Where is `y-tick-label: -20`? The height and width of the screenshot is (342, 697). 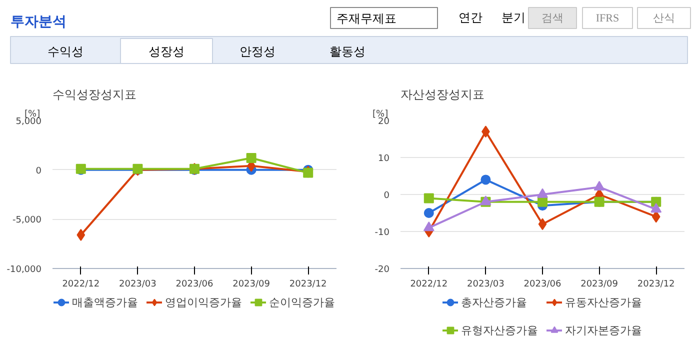 y-tick-label: -20 is located at coordinates (382, 270).